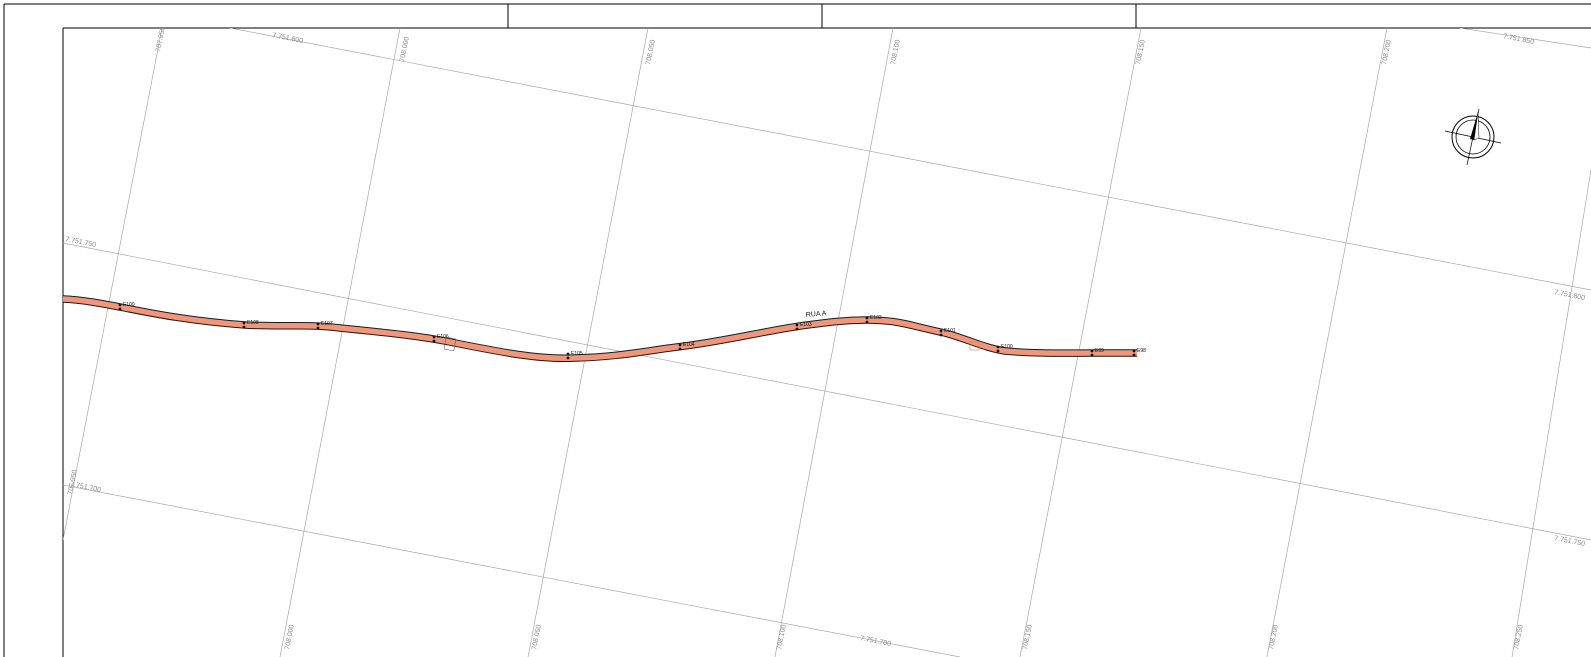  I want to click on easting-label: 708.250, so click(1519, 637).